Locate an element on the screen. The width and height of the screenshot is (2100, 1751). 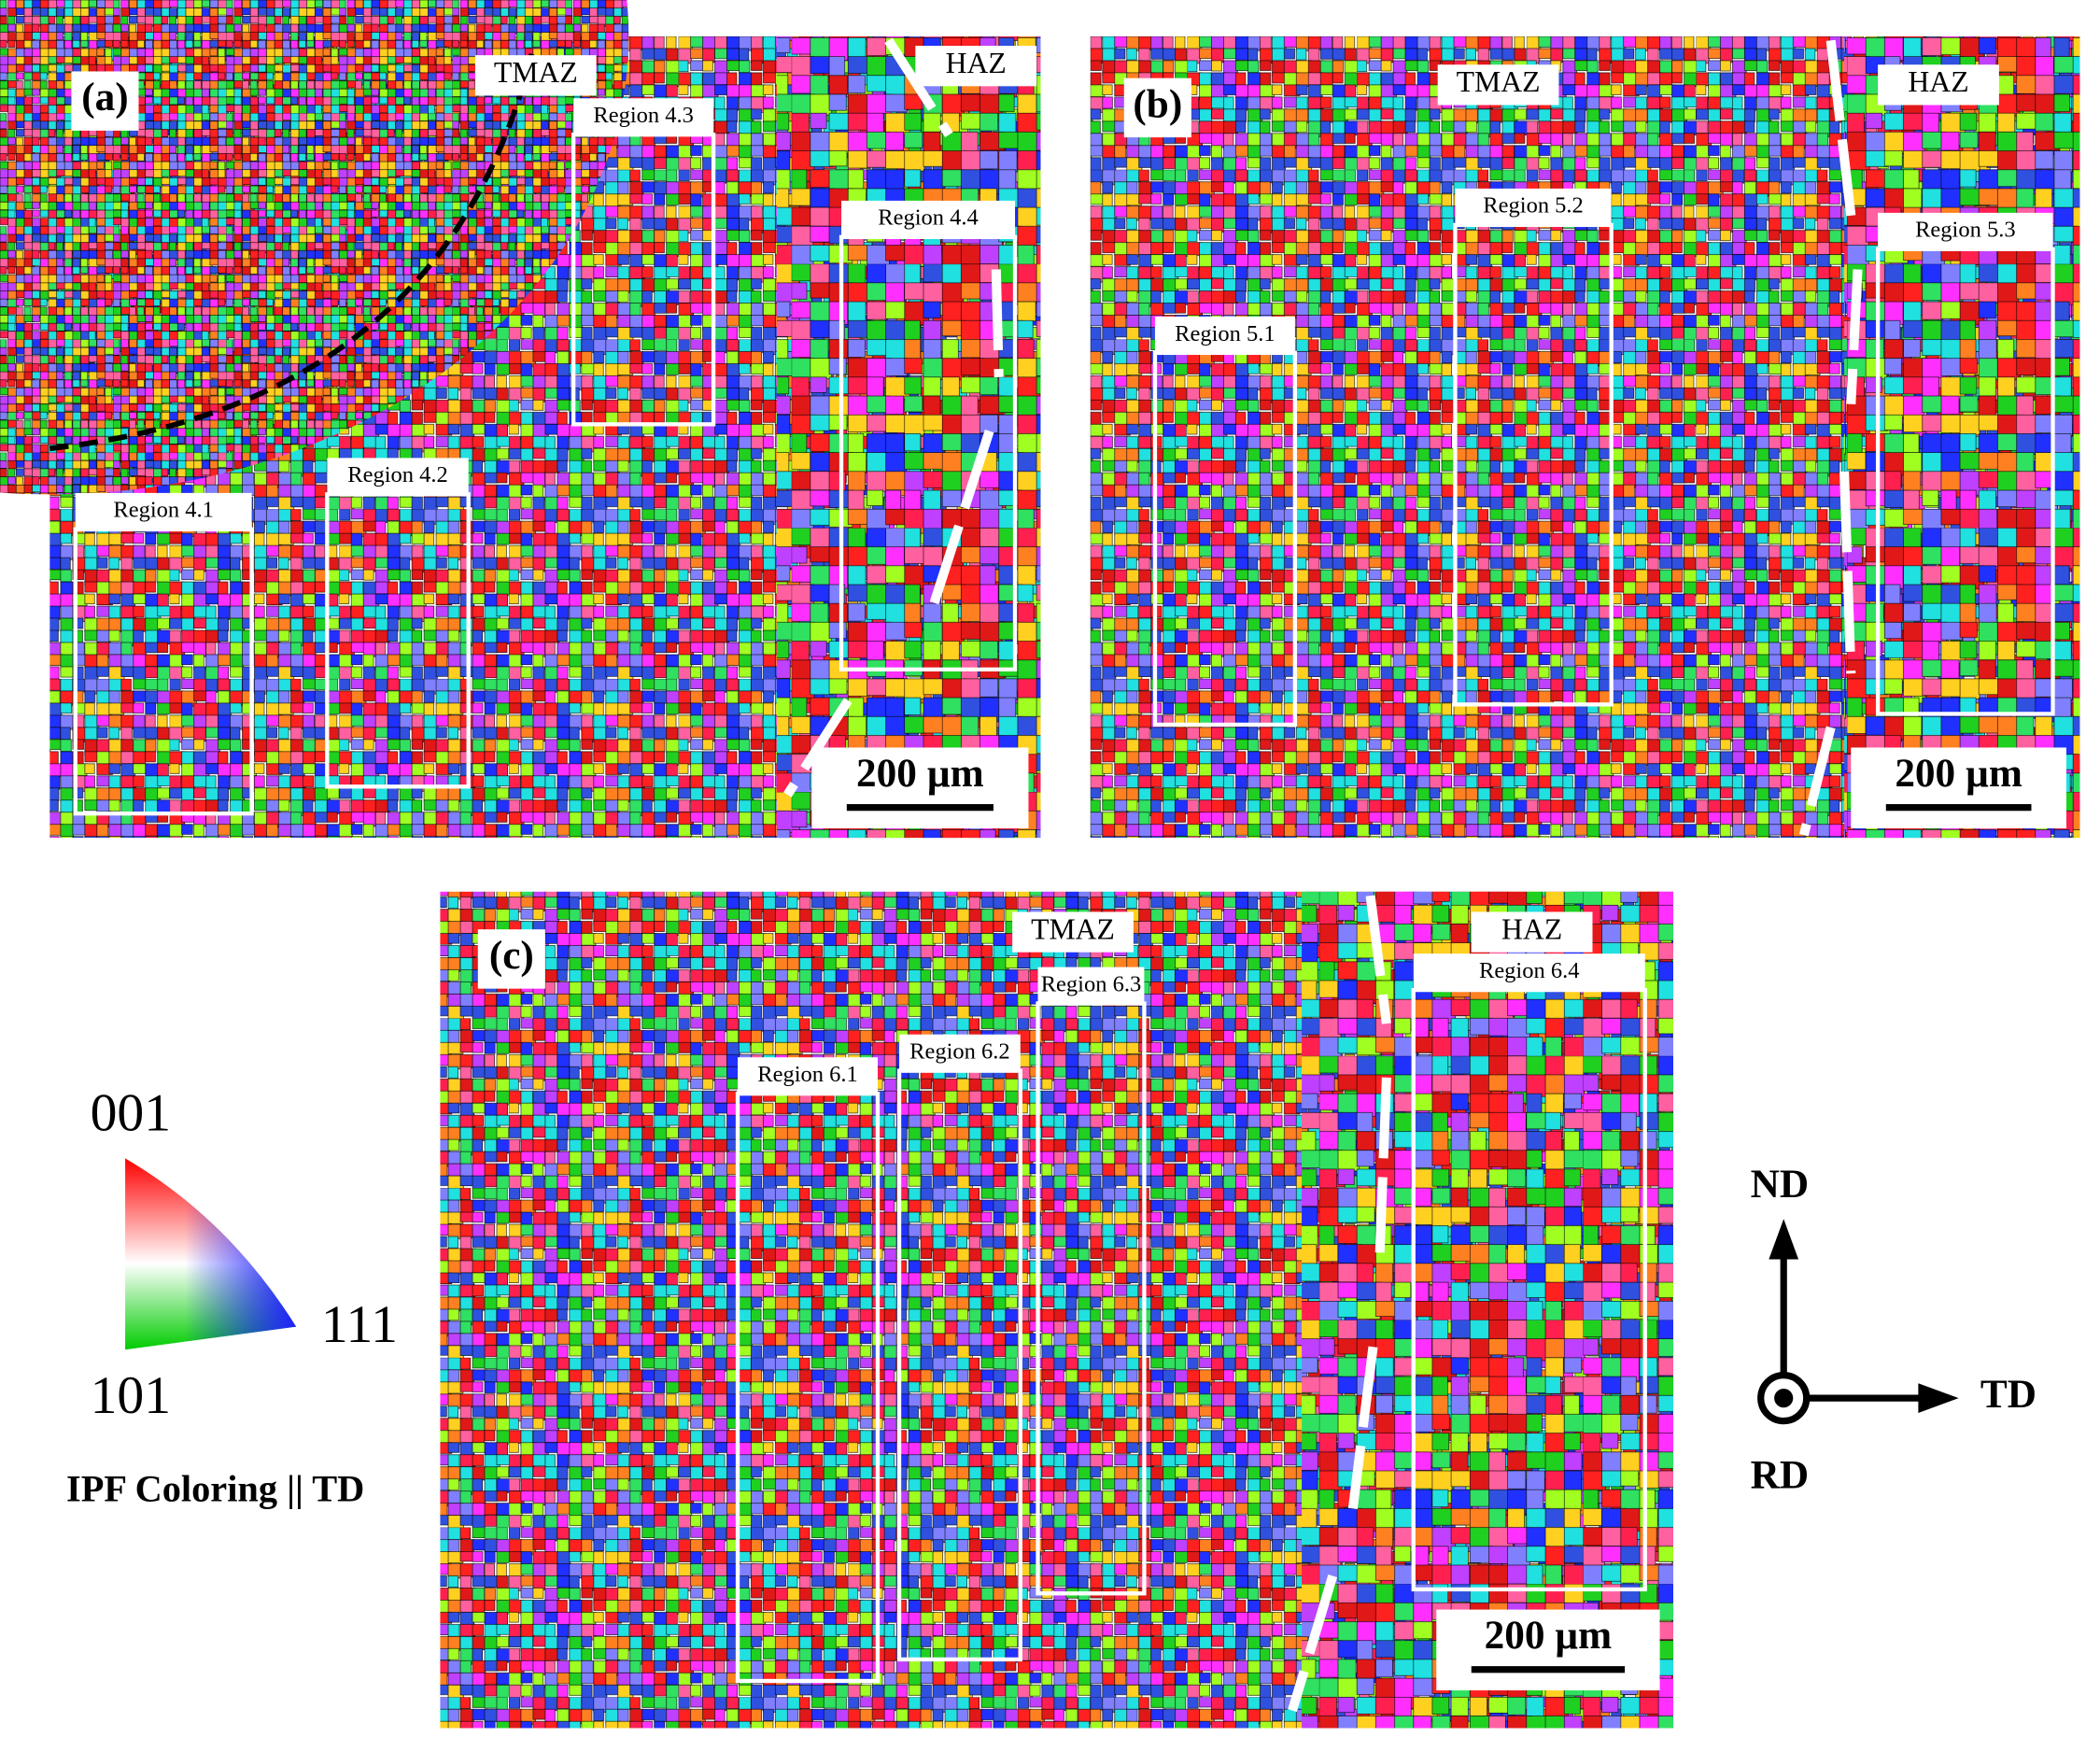
region-label: Region 4.2 is located at coordinates (397, 474).